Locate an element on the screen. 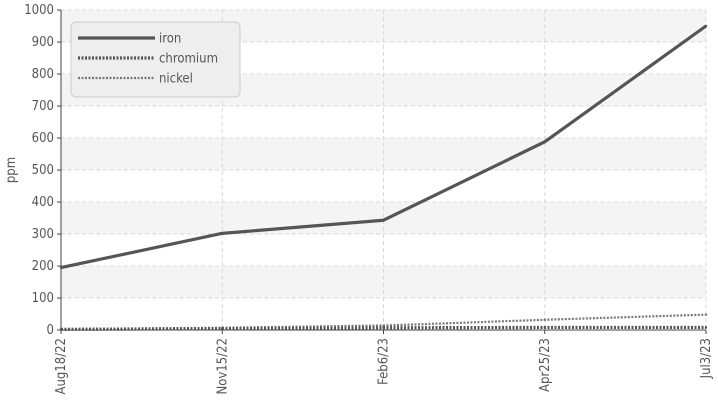 The height and width of the screenshot is (417, 718). x-tick-label: Aug18/22 is located at coordinates (61, 366).